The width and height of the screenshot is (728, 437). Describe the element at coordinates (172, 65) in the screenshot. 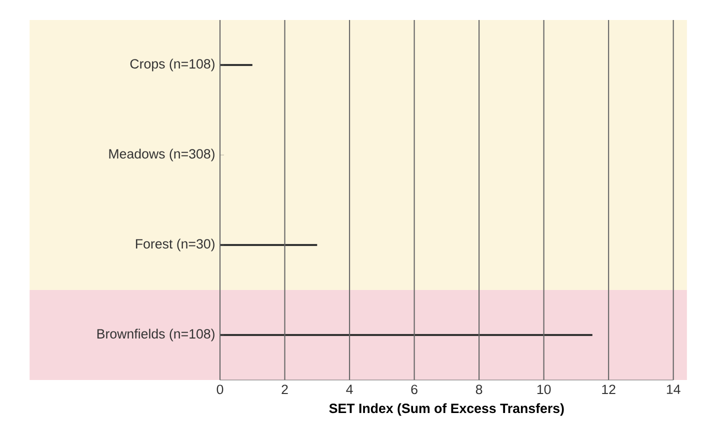

I see `y-tick-label: Crops (n=108)` at that location.